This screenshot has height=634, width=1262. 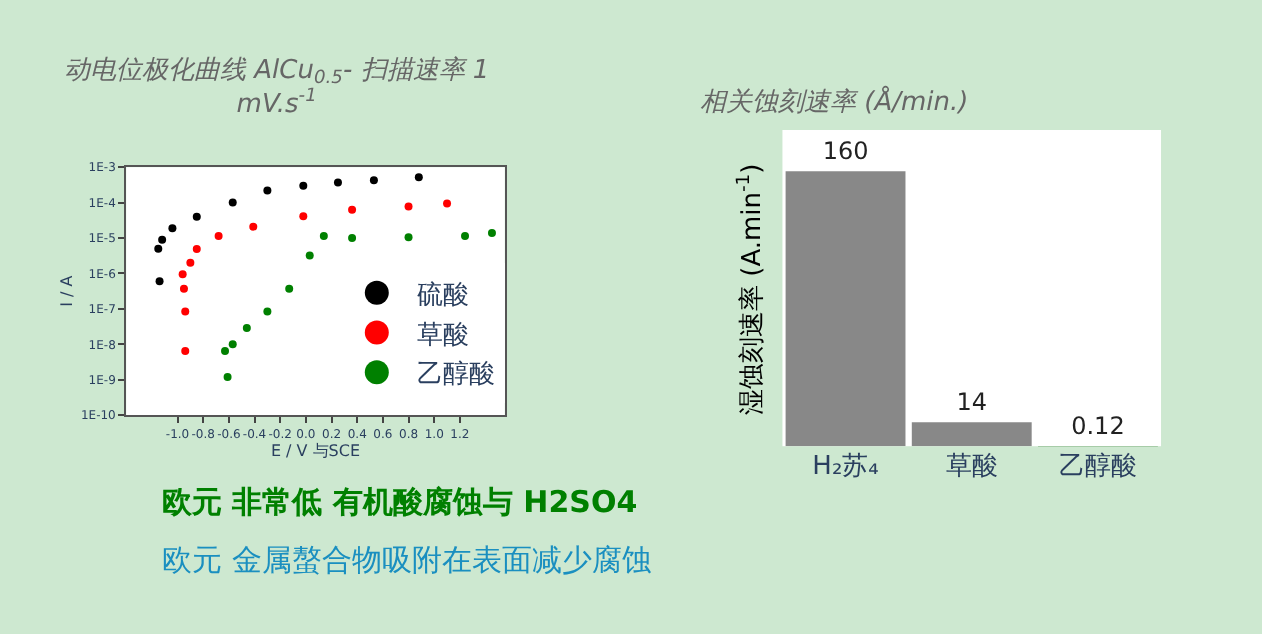 What do you see at coordinates (845, 467) in the screenshot?
I see `x-tick-label: H₂苏₄` at bounding box center [845, 467].